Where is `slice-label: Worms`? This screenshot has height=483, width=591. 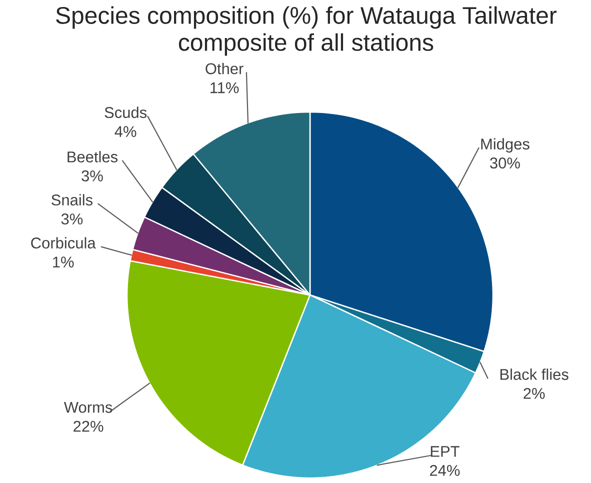 slice-label: Worms is located at coordinates (88, 407).